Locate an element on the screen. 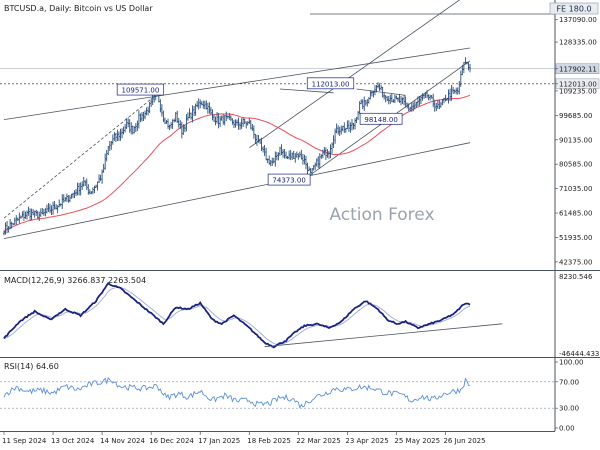 The width and height of the screenshot is (600, 450). trendline-rising-upper is located at coordinates (355, 74).